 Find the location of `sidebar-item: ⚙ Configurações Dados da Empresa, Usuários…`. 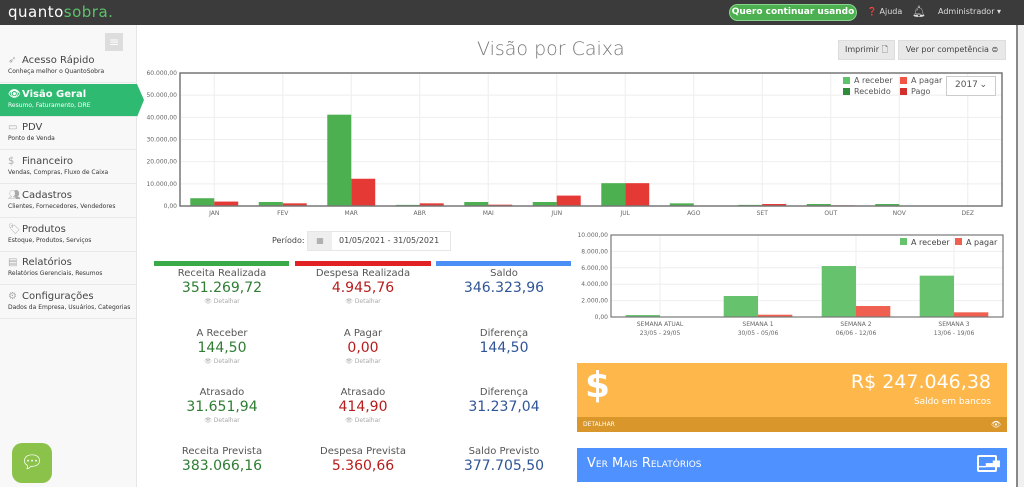

sidebar-item: ⚙ Configurações Dados da Empresa, Usuários… is located at coordinates (68, 302).